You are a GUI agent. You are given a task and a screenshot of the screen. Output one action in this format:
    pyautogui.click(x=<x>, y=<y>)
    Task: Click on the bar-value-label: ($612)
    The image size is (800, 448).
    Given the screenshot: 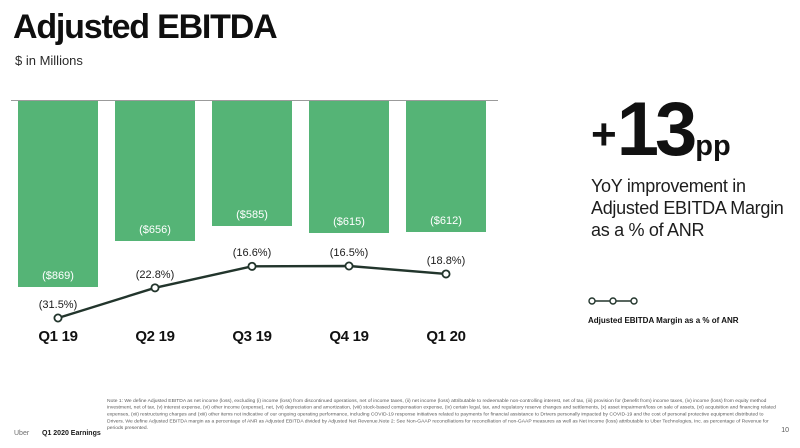 What is the action you would take?
    pyautogui.click(x=446, y=221)
    